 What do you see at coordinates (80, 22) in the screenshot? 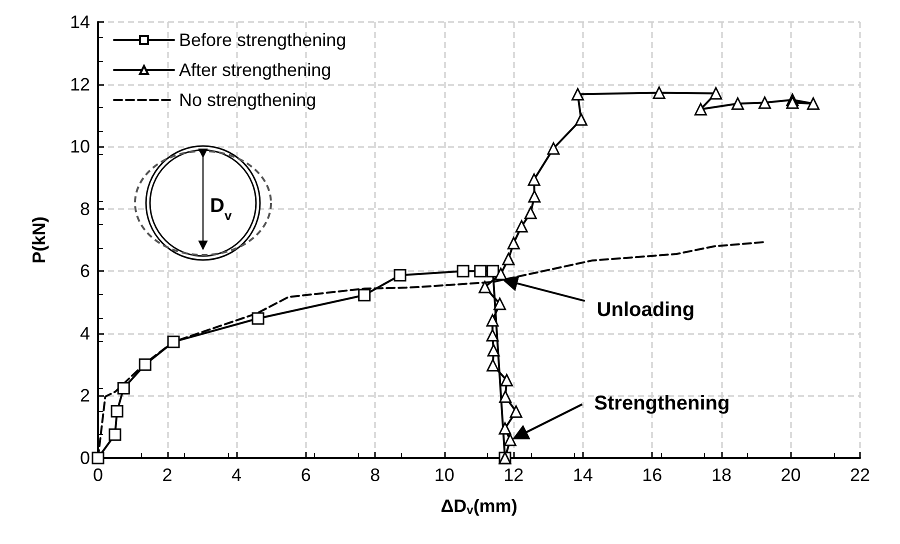
I see `y-tick-label: 14` at bounding box center [80, 22].